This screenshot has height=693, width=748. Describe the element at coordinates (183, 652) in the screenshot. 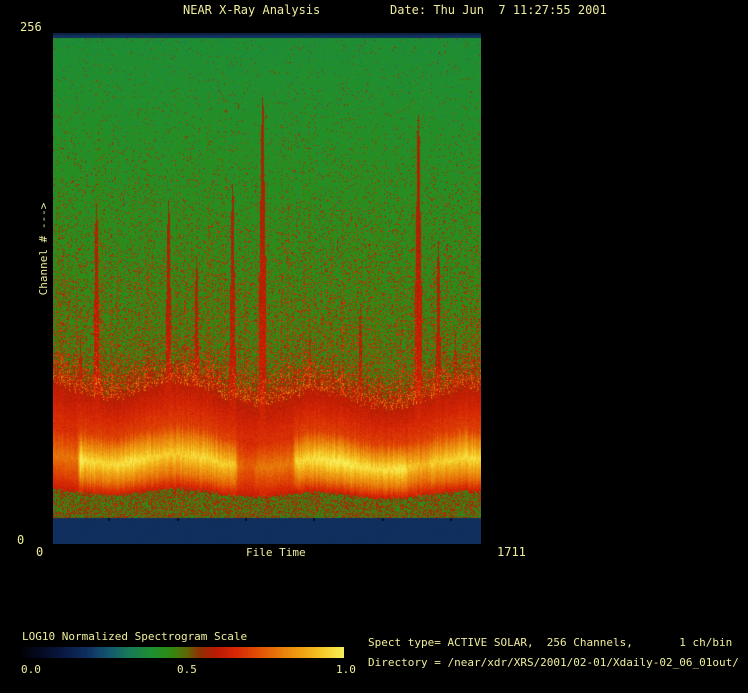

I see `colorbar-gradient` at that location.